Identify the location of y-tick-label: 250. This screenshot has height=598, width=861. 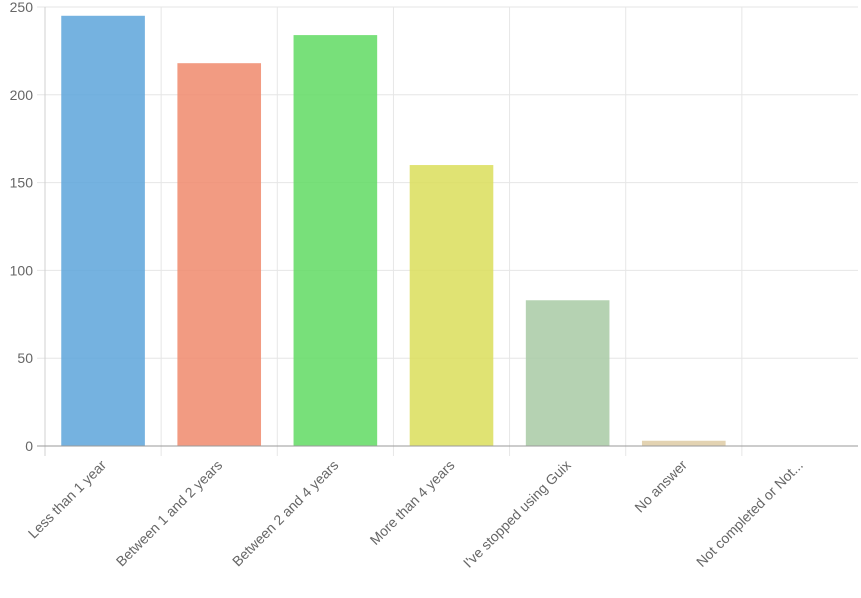
(22, 7).